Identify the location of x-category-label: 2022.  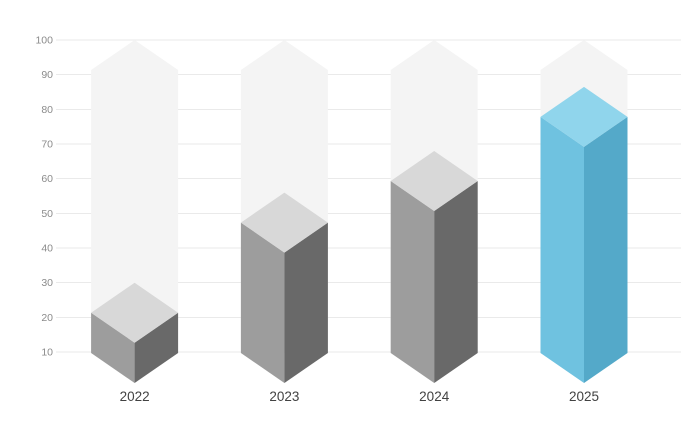
(135, 396).